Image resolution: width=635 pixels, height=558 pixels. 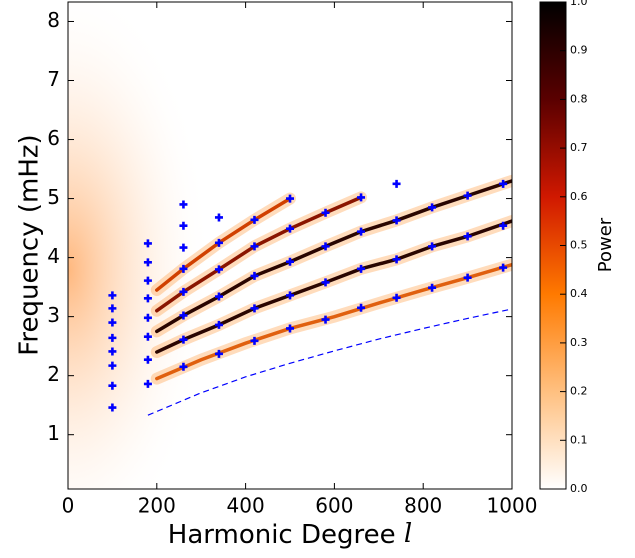 I want to click on x-tick-label: 200, so click(x=157, y=506).